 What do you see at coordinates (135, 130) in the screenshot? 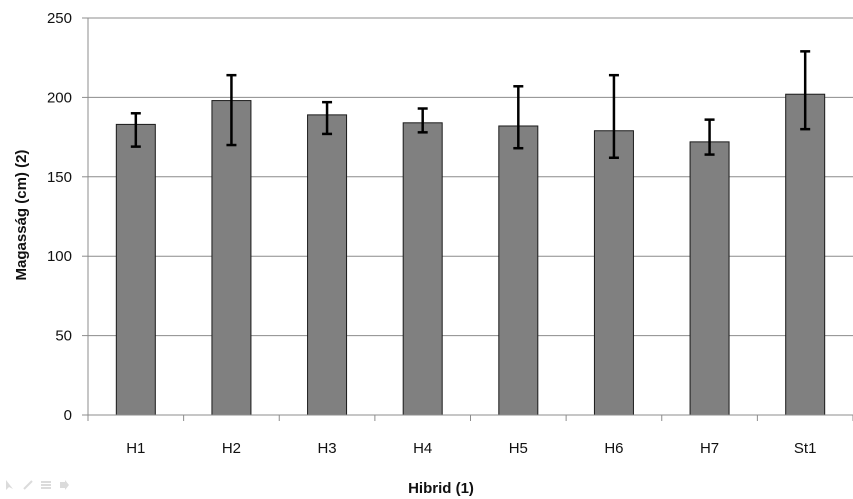
I see `error-bar-h1` at bounding box center [135, 130].